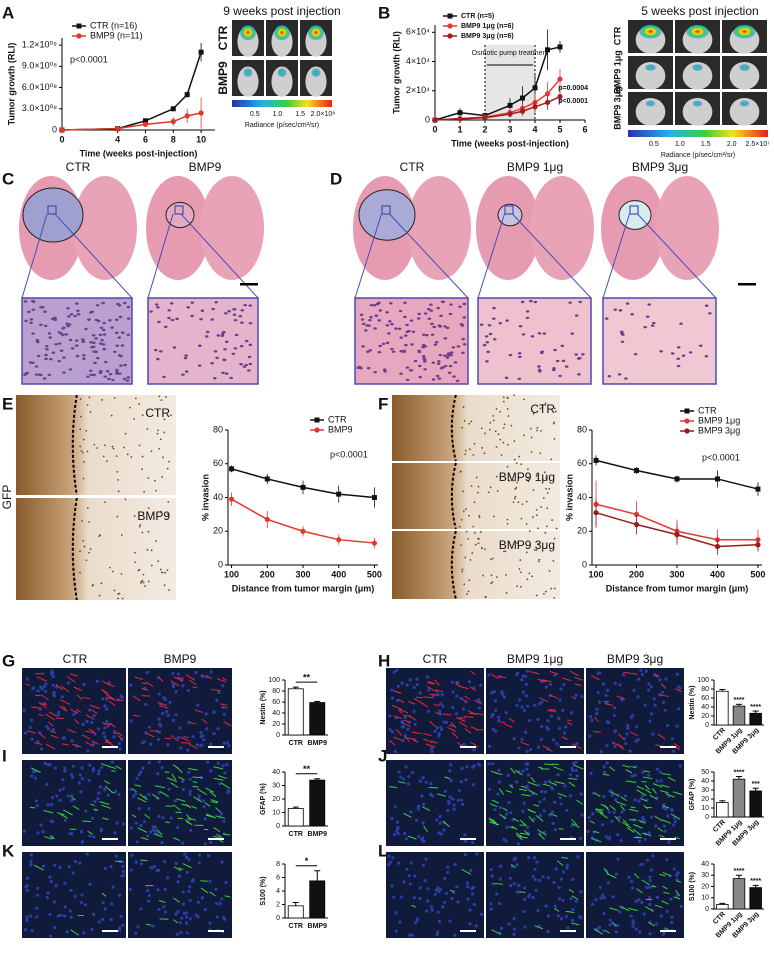  What do you see at coordinates (650, 31) in the screenshot?
I see `signal` at bounding box center [650, 31].